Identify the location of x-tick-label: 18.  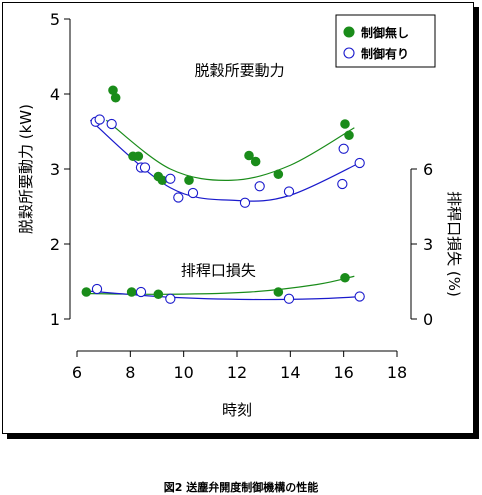
(397, 372).